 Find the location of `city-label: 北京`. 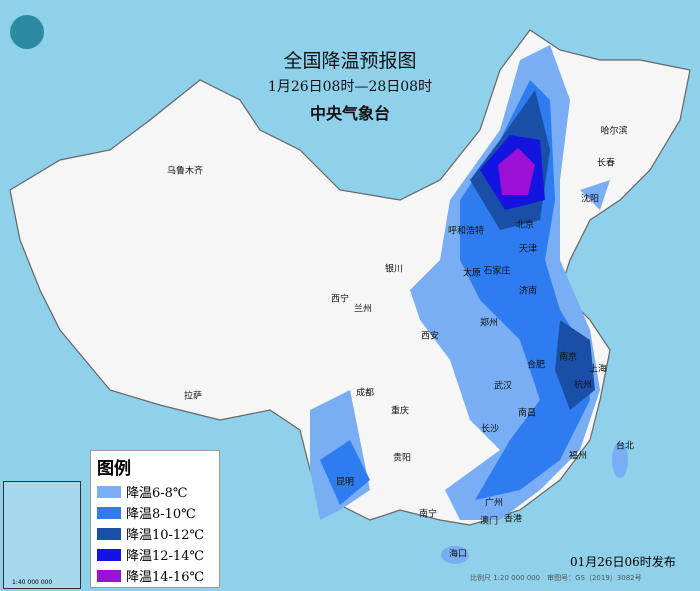

city-label: 北京 is located at coordinates (525, 225).